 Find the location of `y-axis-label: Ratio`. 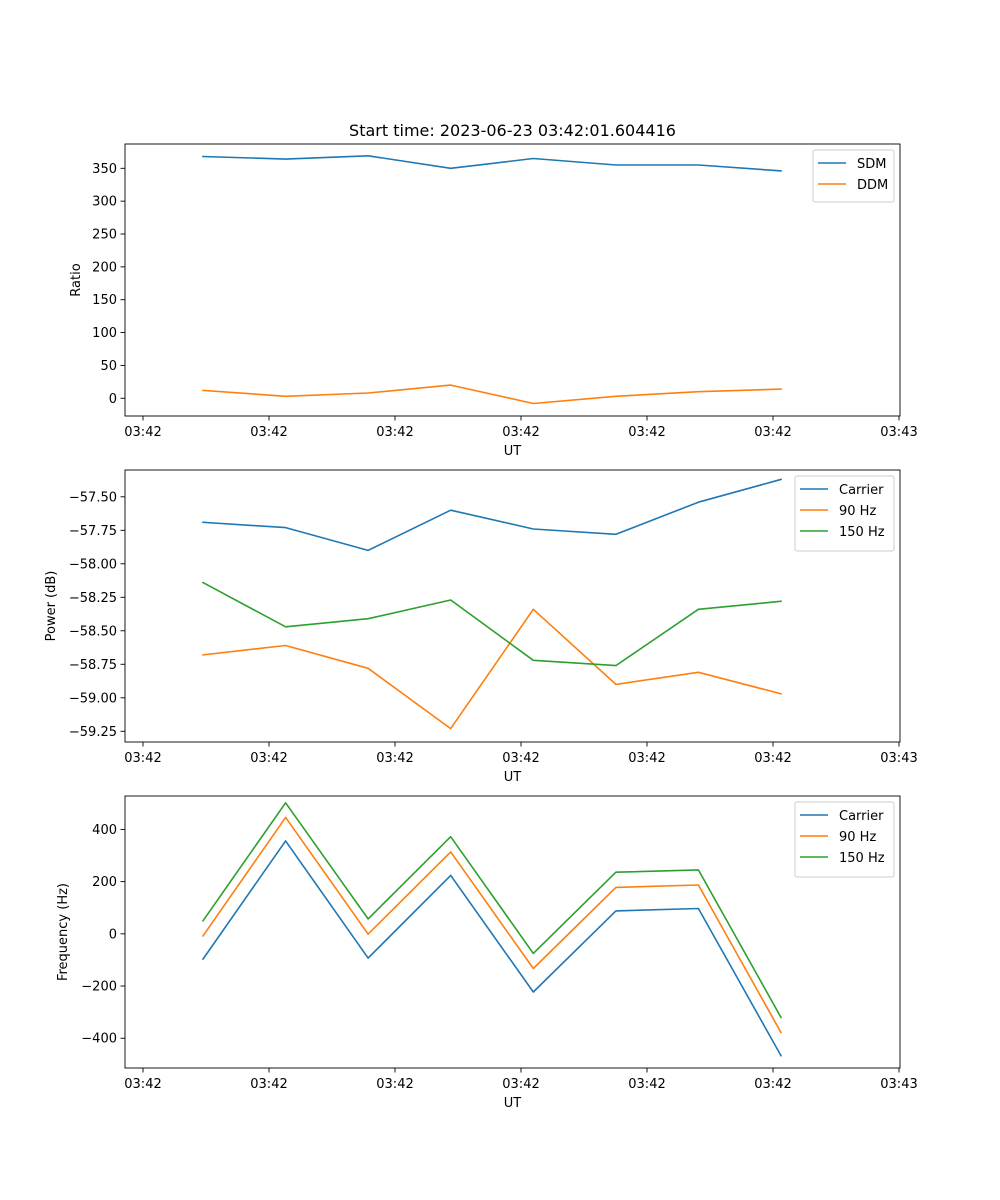

y-axis-label: Ratio is located at coordinates (76, 279).